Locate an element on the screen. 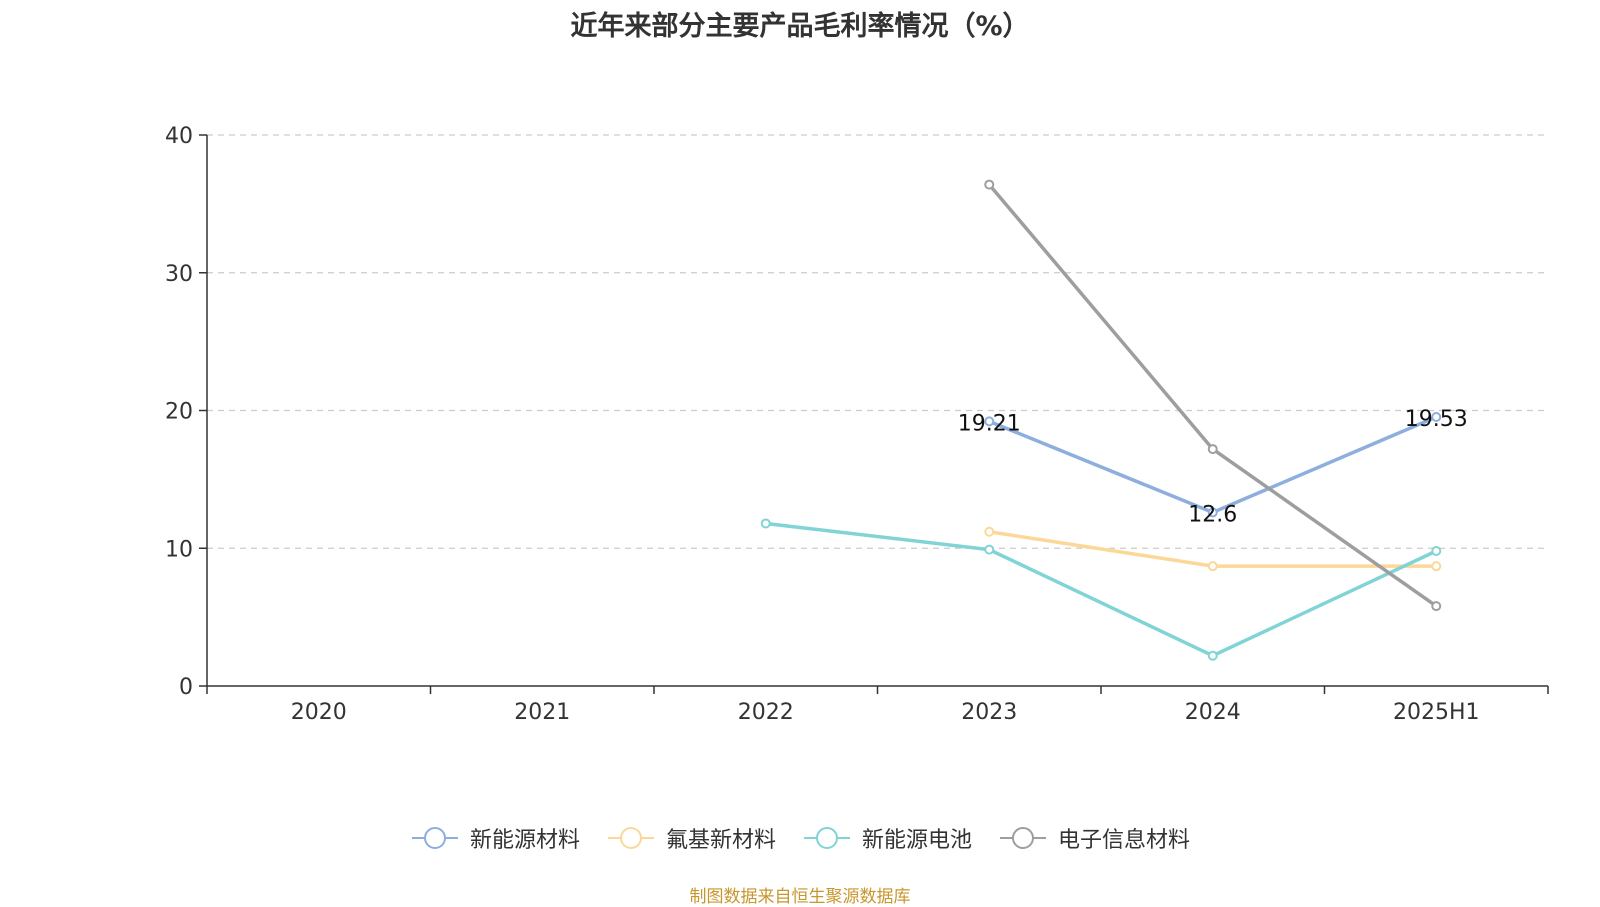 The image size is (1600, 907). legend-label: 新能源电池 is located at coordinates (917, 840).